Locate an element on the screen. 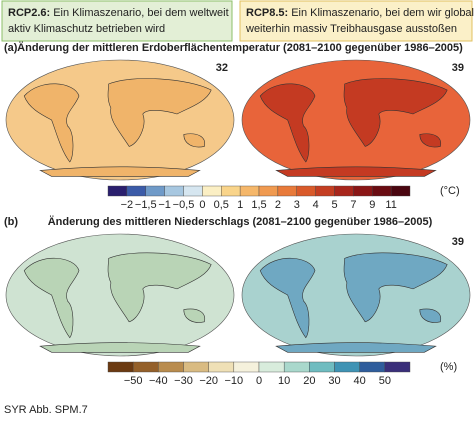 The height and width of the screenshot is (422, 474). colorbar-unit: (%) is located at coordinates (448, 367).